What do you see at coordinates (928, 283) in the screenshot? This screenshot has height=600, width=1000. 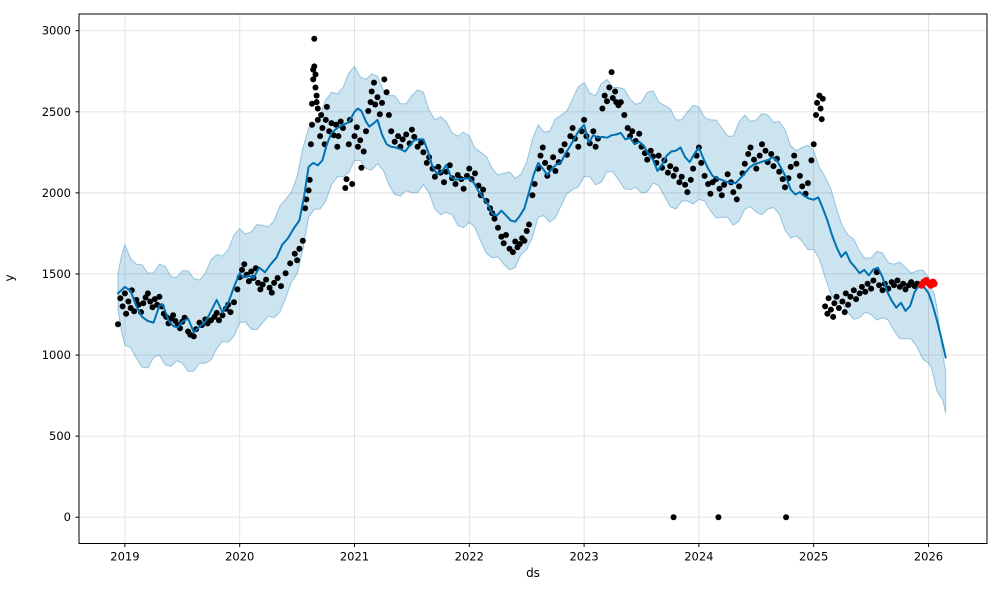 I see `highlight-points` at bounding box center [928, 283].